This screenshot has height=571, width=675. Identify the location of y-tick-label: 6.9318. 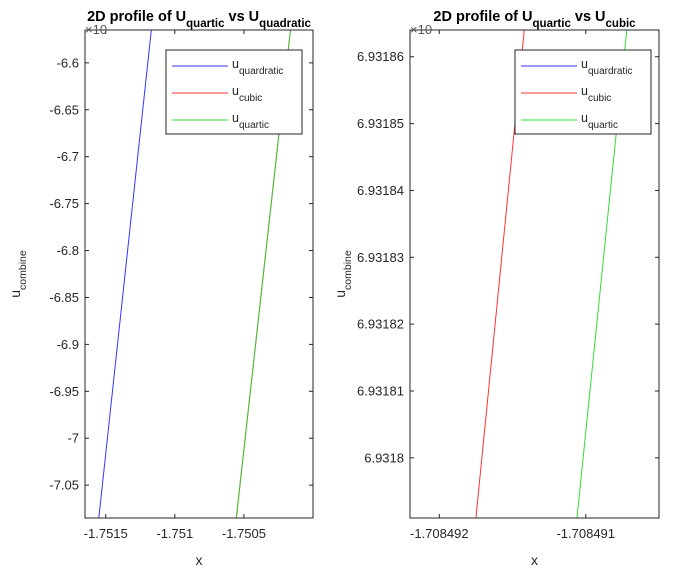
(384, 457).